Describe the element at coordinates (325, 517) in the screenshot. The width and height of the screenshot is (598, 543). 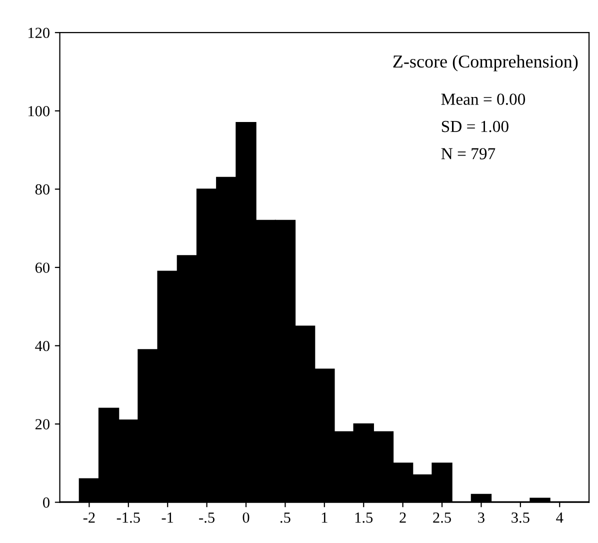
I see `x-tick-label: 1` at that location.